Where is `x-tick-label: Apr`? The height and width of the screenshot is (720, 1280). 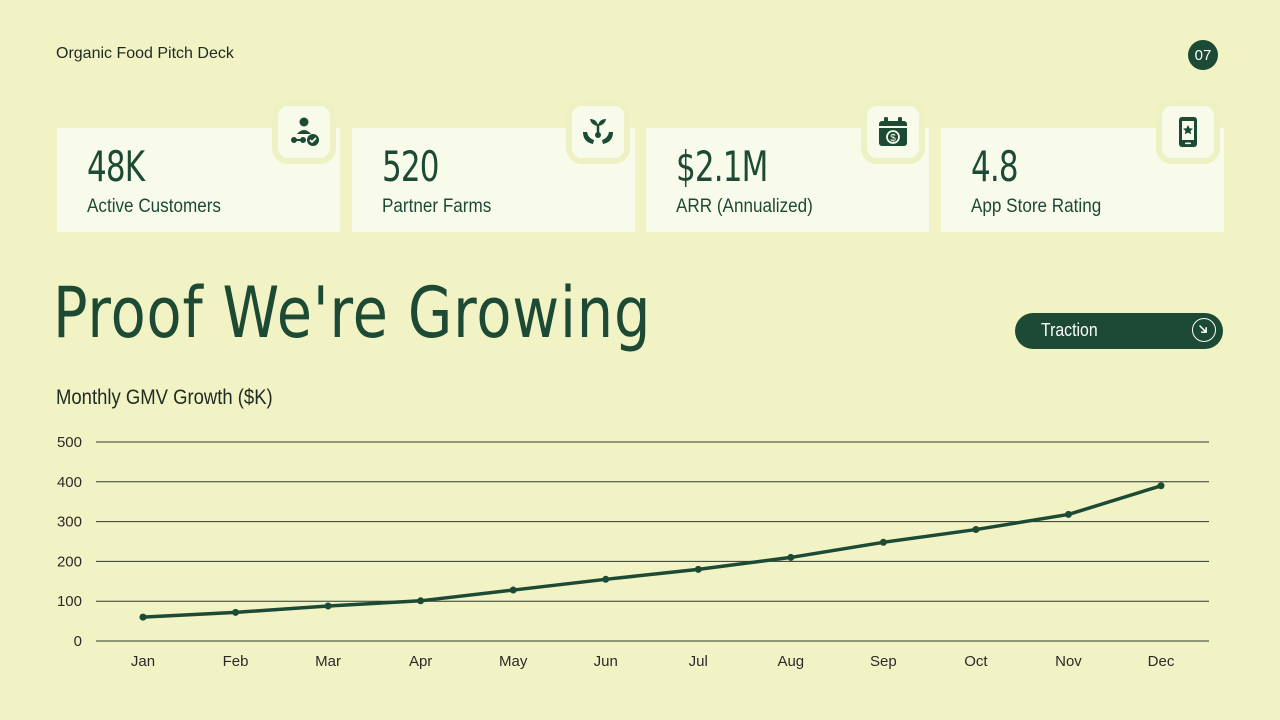 x-tick-label: Apr is located at coordinates (420, 661).